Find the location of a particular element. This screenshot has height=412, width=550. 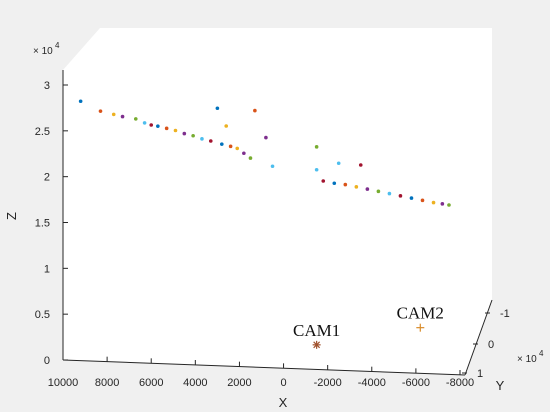

z-tick-label: 3 is located at coordinates (47, 86).